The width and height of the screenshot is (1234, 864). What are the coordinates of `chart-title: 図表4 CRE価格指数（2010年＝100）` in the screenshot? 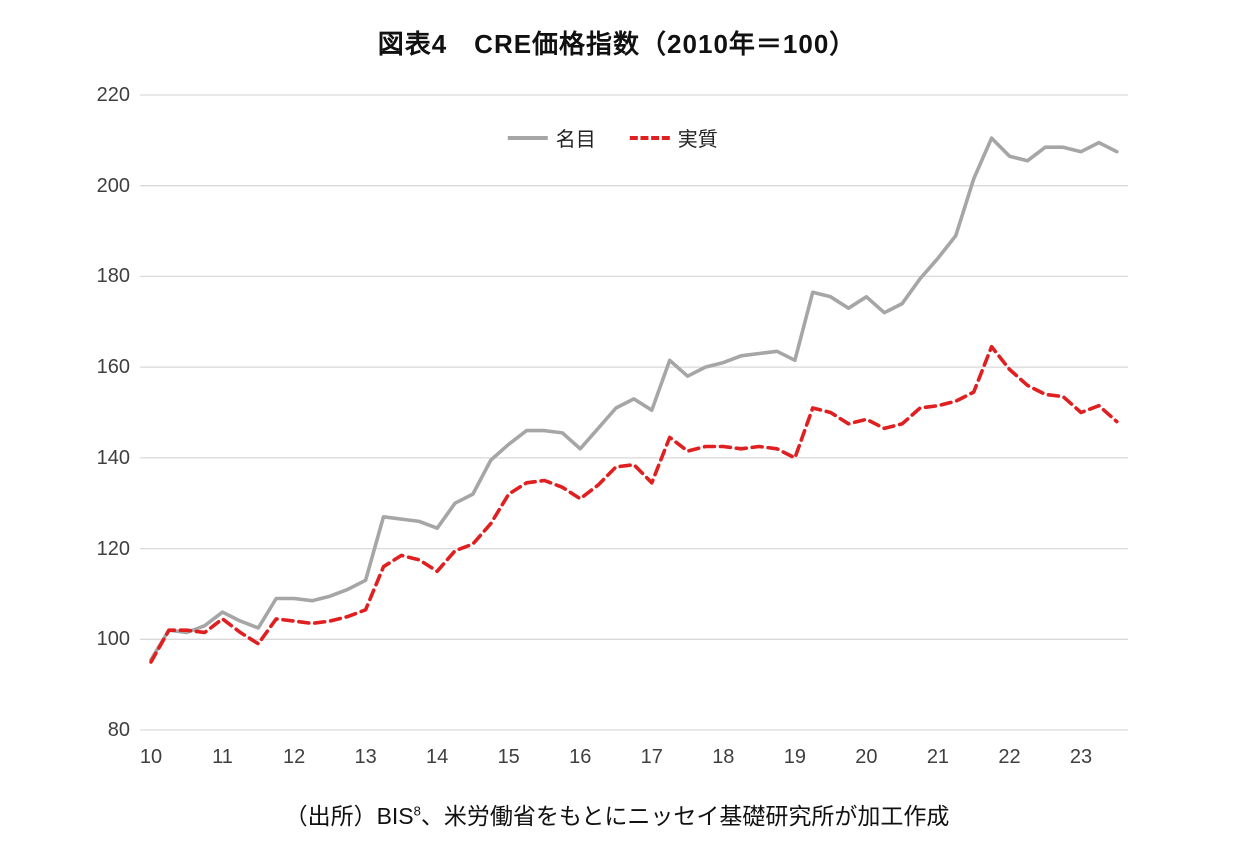 It's located at (617, 44).